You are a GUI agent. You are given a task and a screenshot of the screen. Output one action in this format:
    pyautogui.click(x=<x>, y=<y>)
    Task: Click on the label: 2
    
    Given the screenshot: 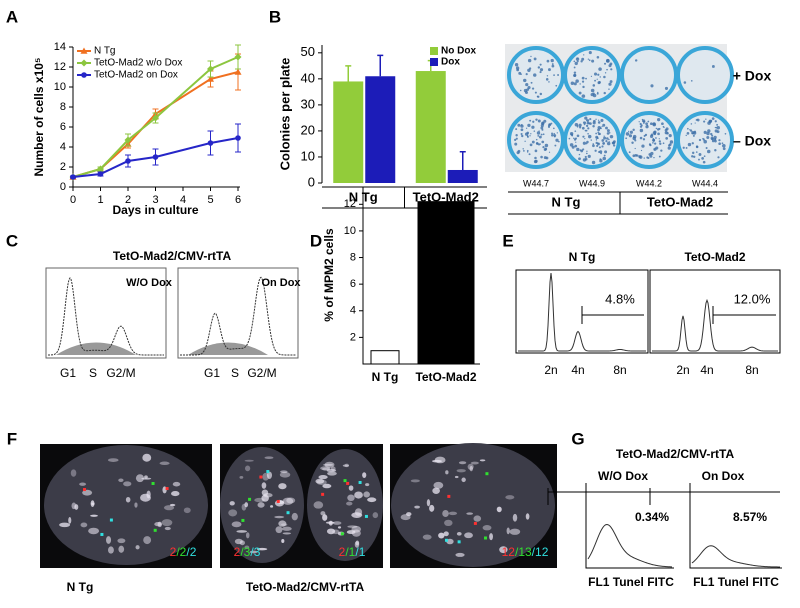 What is the action you would take?
    pyautogui.click(x=128, y=200)
    